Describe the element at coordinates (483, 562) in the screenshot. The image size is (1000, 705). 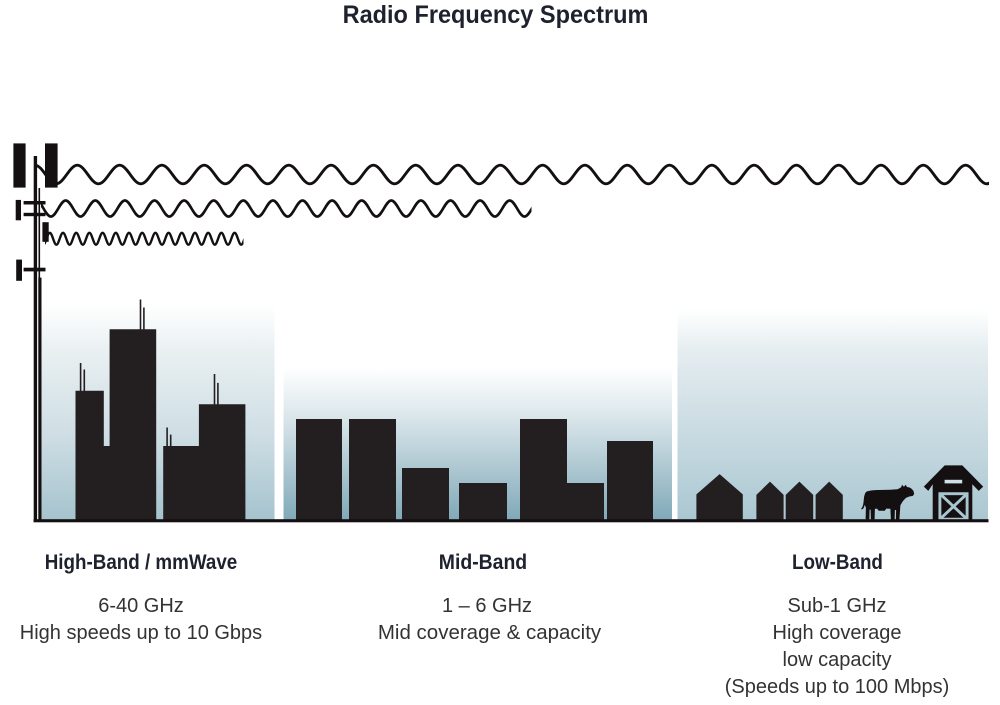
I see `svg-text: Mid-Band` at that location.